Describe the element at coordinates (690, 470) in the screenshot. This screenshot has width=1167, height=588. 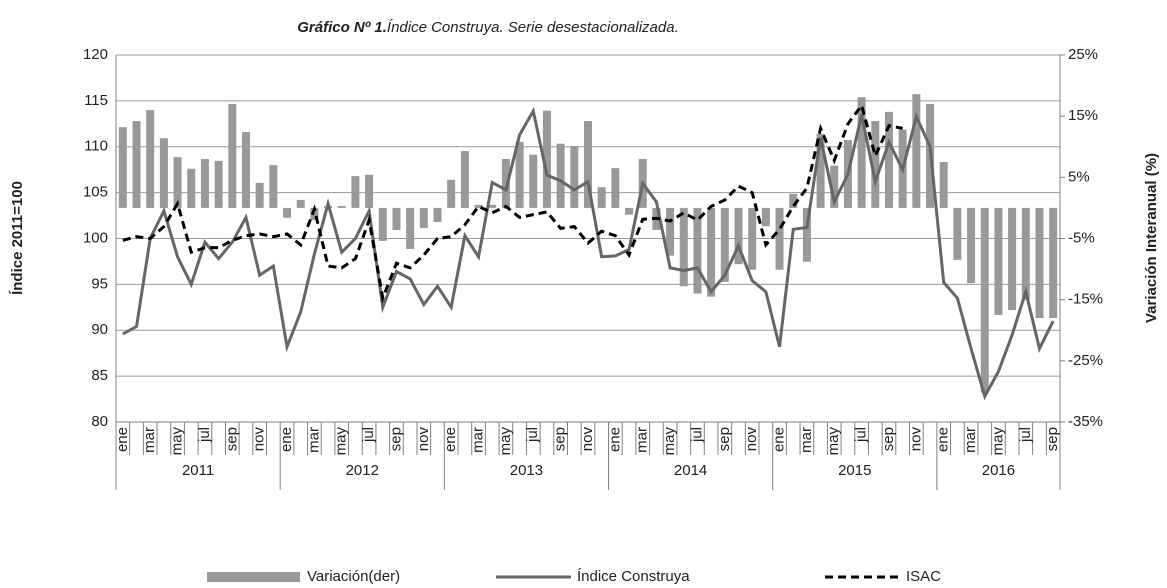
I see `year-label: 2014` at that location.